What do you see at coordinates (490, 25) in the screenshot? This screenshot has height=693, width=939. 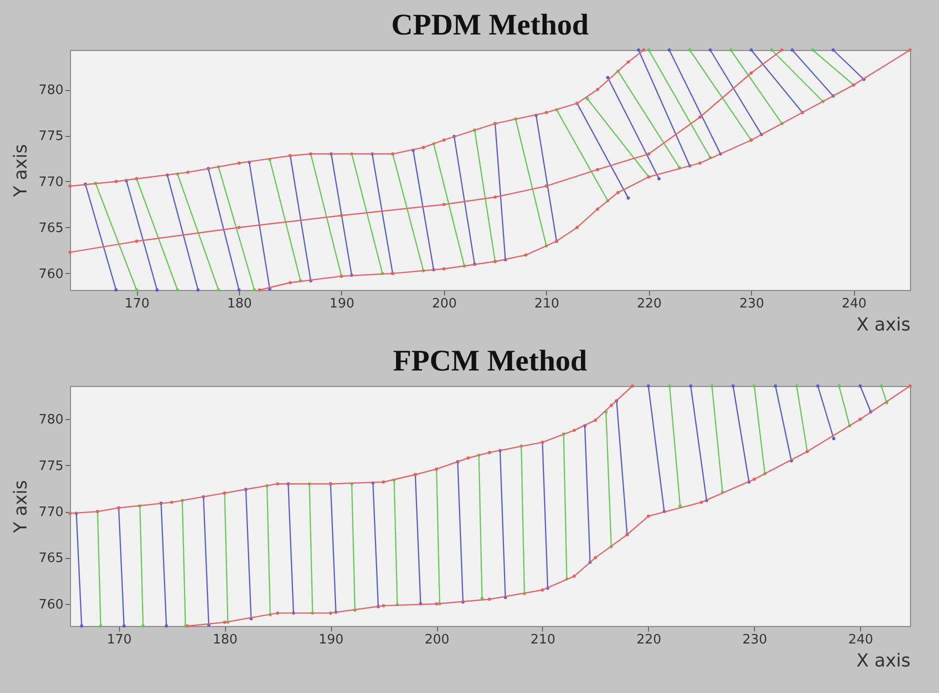 I see `chart-title: CPDM Method` at bounding box center [490, 25].